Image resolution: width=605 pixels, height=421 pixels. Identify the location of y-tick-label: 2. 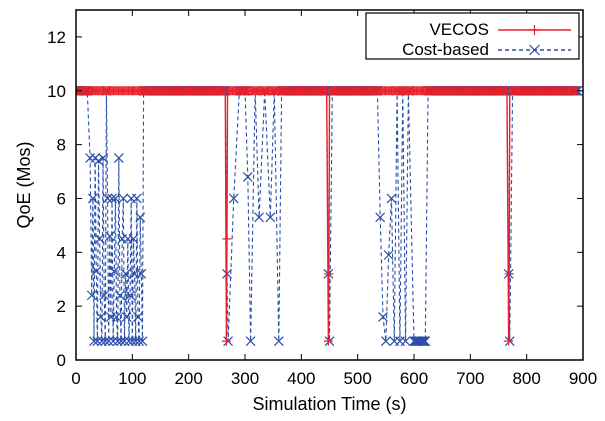
(61, 306).